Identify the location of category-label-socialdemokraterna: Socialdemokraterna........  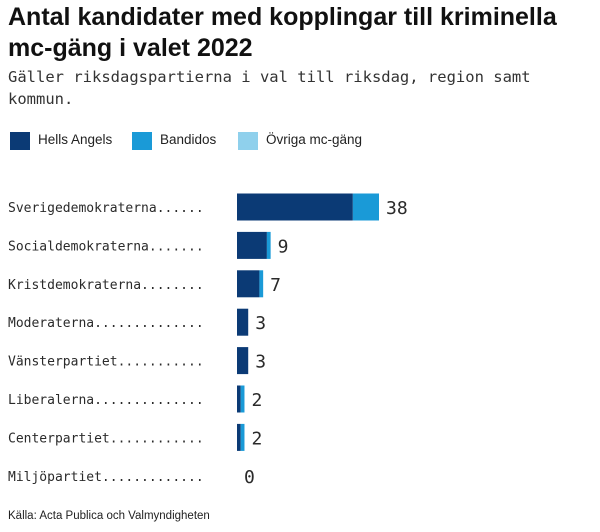
(106, 246).